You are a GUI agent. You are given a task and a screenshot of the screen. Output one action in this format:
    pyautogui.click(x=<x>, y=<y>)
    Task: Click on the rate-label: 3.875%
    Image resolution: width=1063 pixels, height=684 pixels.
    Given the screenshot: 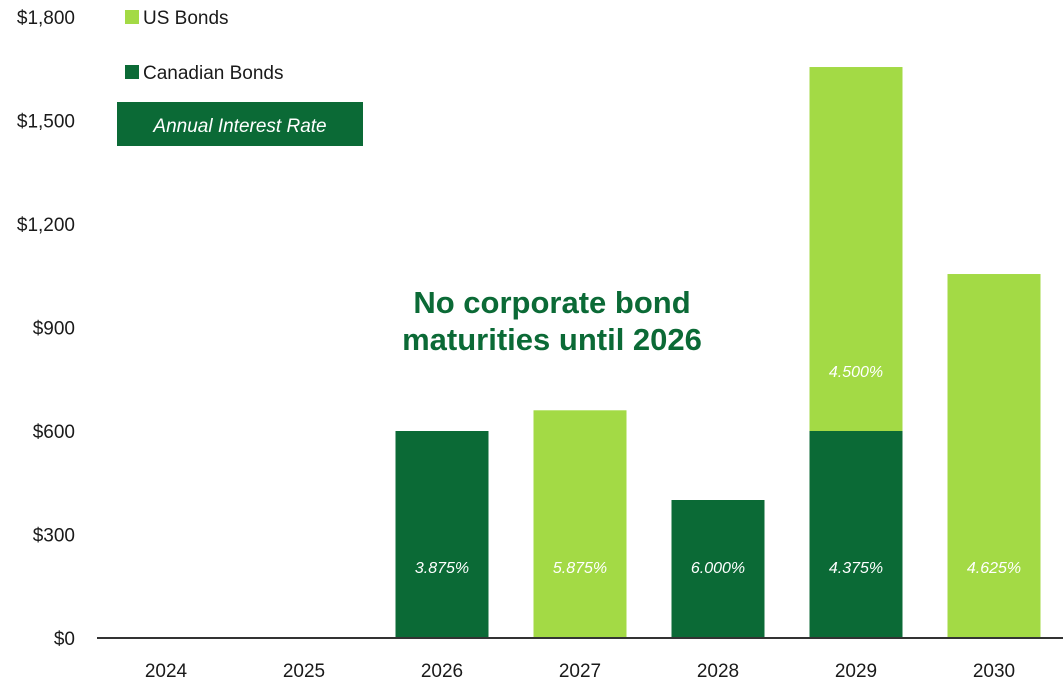 What is the action you would take?
    pyautogui.click(x=442, y=568)
    